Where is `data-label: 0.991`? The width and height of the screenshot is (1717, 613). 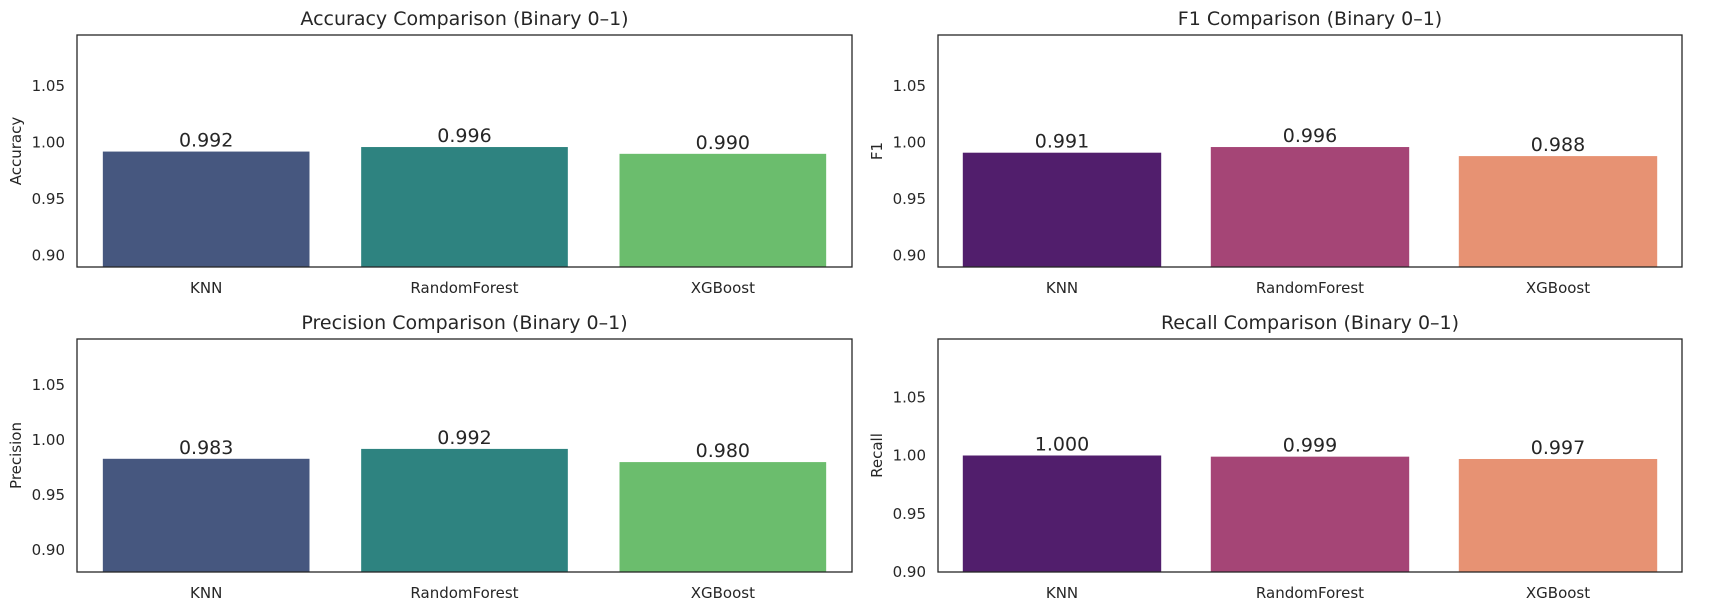 data-label: 0.991 is located at coordinates (1062, 142).